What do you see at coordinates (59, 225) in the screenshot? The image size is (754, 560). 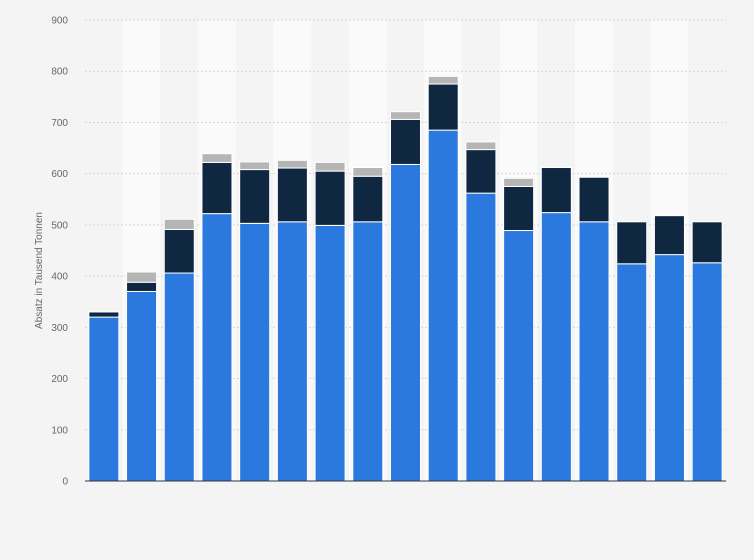 I see `y-tick-label: 500` at bounding box center [59, 225].